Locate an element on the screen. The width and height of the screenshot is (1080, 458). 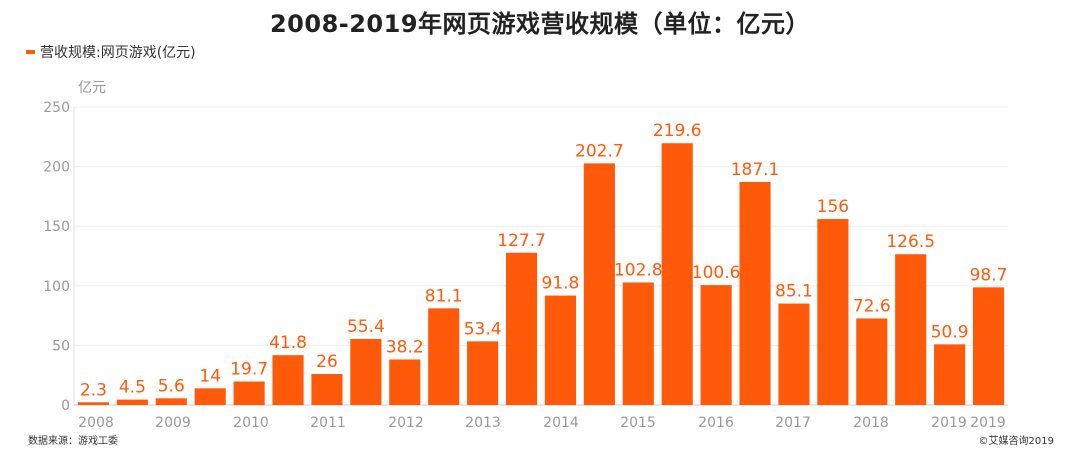
x-tick-label: 2016 is located at coordinates (716, 423).